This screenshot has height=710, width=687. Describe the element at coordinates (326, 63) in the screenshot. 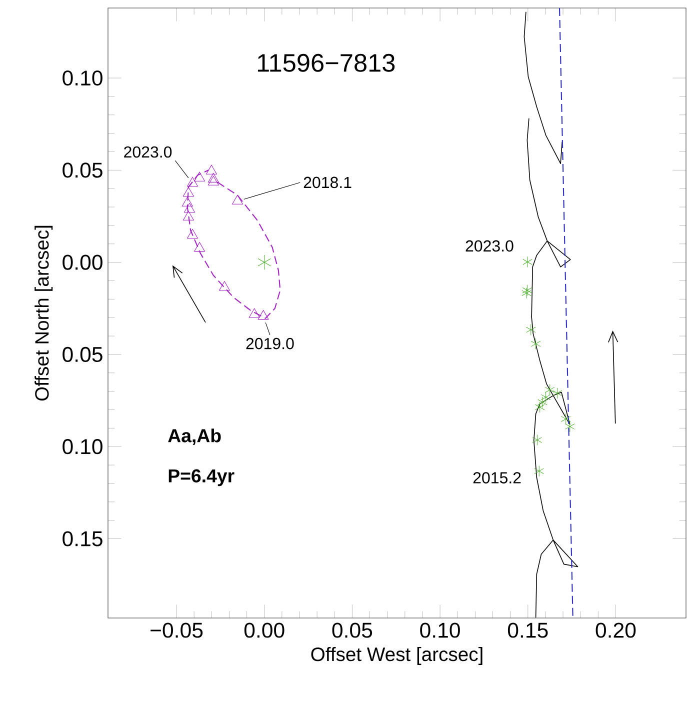

I see `text: 11596−7813` at that location.